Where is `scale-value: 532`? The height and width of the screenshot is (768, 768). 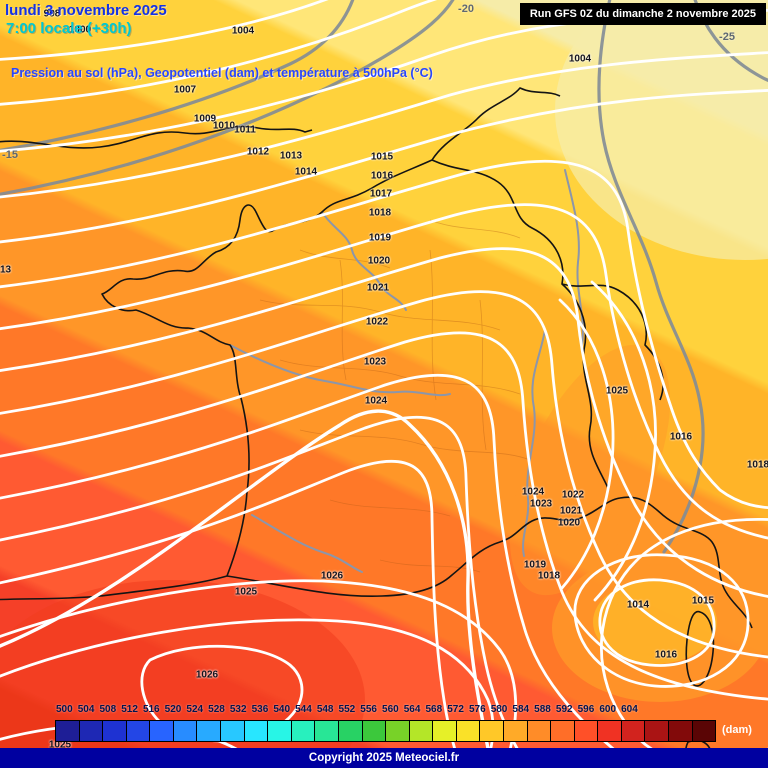 scale-value: 532 is located at coordinates (238, 709).